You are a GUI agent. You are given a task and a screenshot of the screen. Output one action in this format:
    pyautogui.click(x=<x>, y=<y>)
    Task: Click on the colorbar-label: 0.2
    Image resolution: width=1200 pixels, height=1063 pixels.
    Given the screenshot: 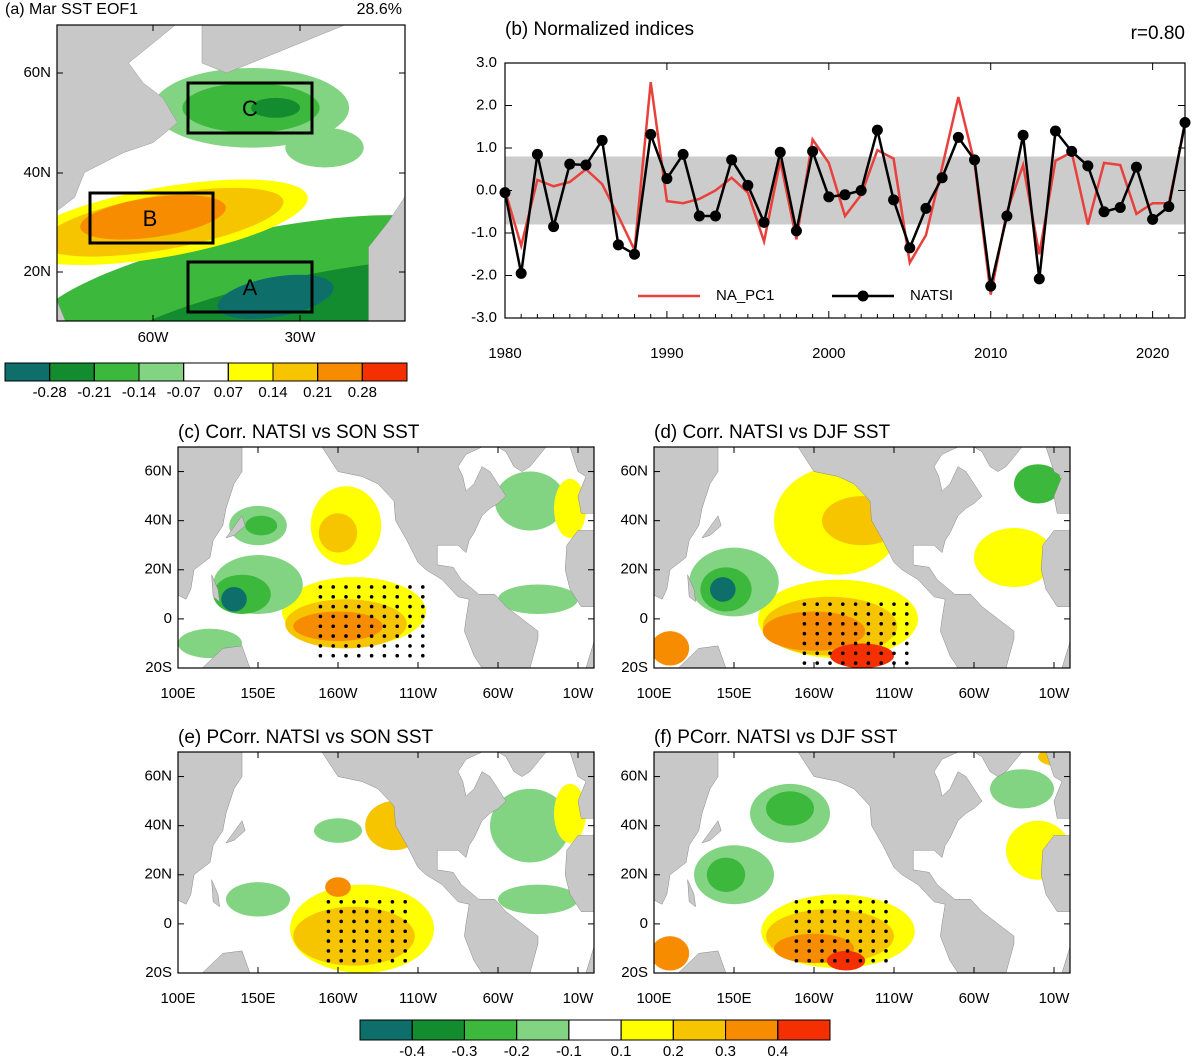 What is the action you would take?
    pyautogui.click(x=673, y=1050)
    